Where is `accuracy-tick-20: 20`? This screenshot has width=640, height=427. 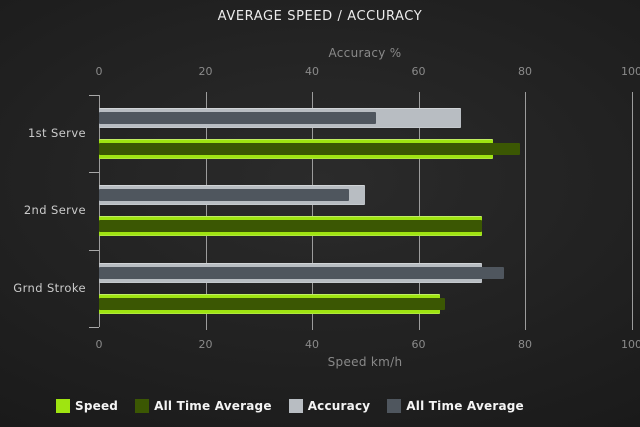
accuracy-tick-20: 20 is located at coordinates (205, 71).